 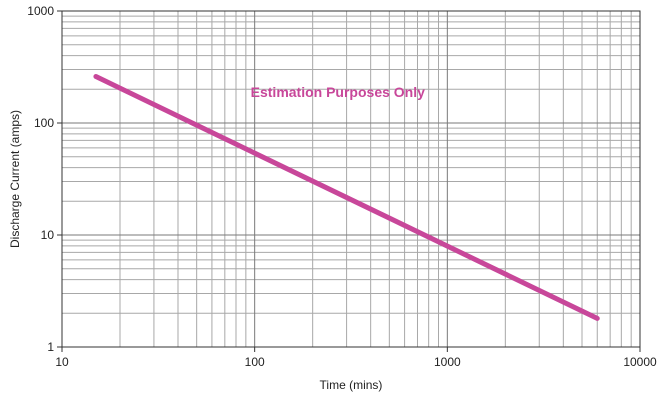 What do you see at coordinates (640, 362) in the screenshot?
I see `x-tick-label: 10000` at bounding box center [640, 362].